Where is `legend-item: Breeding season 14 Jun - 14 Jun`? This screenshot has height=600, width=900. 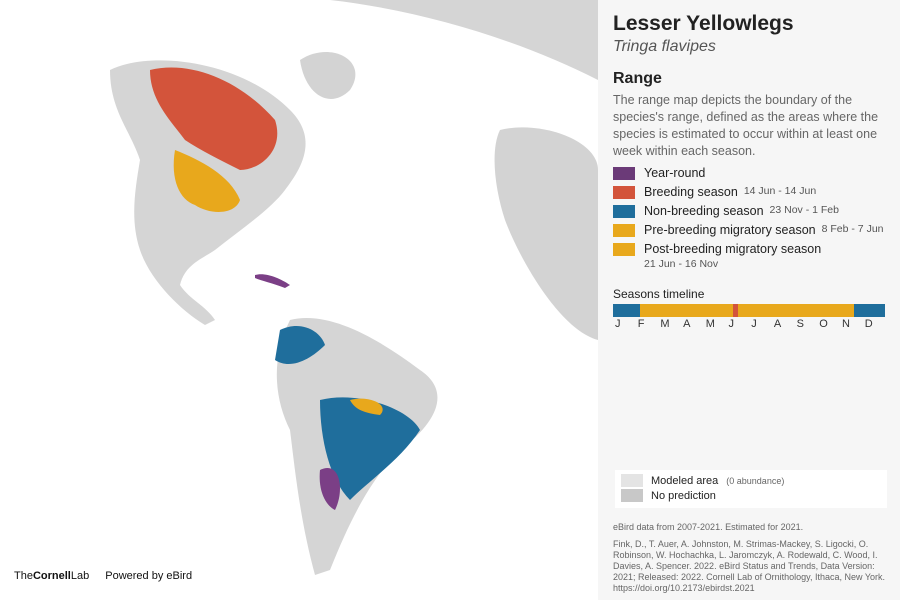 legend-item: Breeding season 14 Jun - 14 Jun is located at coordinates (749, 192).